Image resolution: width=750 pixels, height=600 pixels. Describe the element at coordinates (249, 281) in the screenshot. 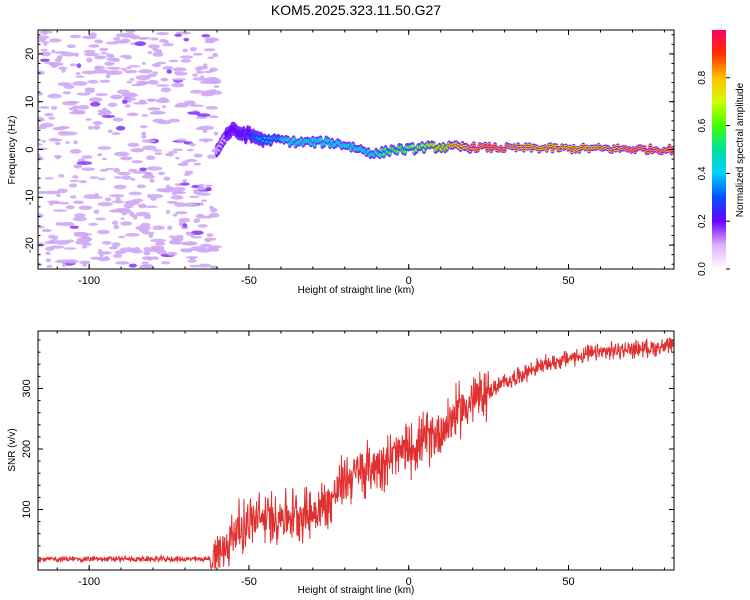

I see `x-tick-label: -50` at that location.